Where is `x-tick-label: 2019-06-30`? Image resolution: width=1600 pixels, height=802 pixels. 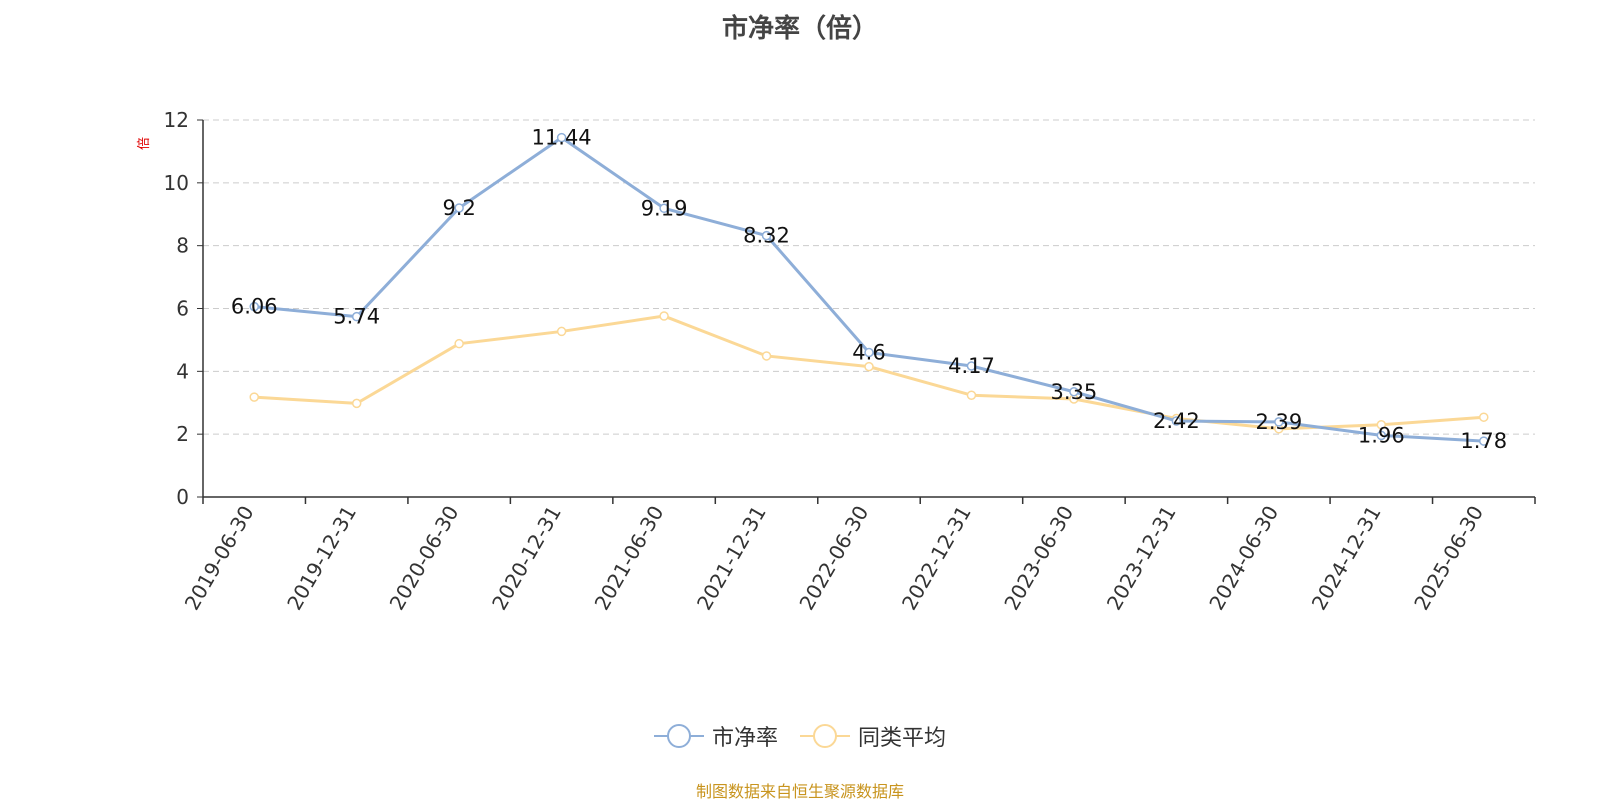 x-tick-label: 2019-06-30 is located at coordinates (219, 558).